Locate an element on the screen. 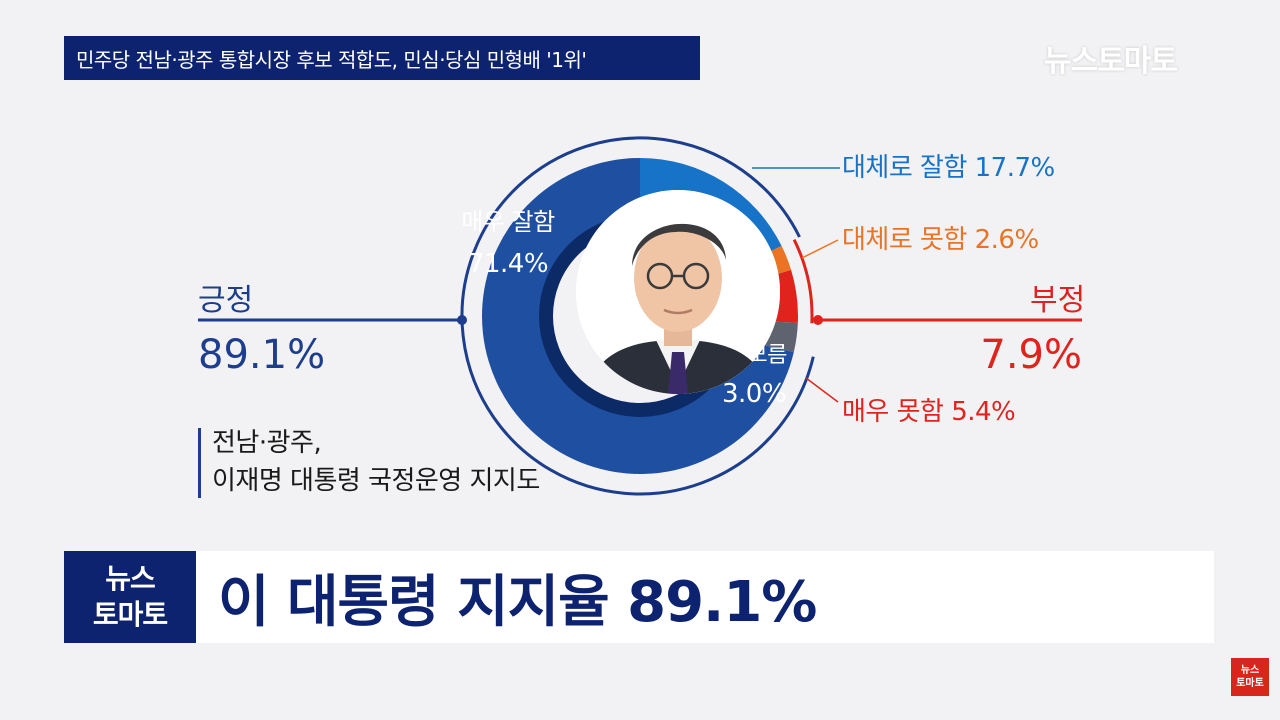 The width and height of the screenshot is (1280, 720). headline-banner: 뉴스 토마토 이 대통령 지지율 89.1% is located at coordinates (639, 597).